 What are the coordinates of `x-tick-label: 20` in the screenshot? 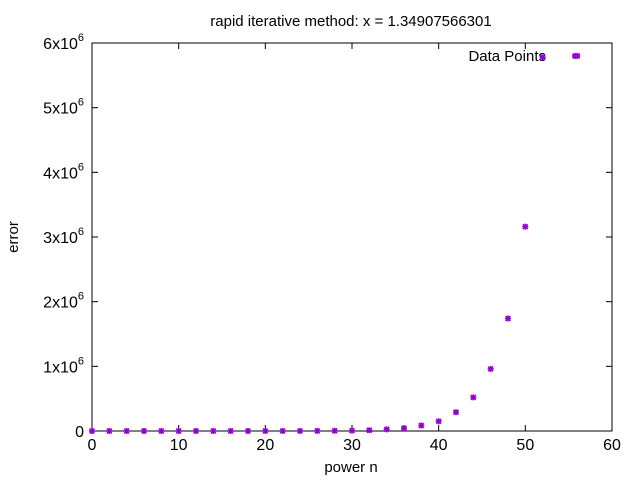 It's located at (265, 445).